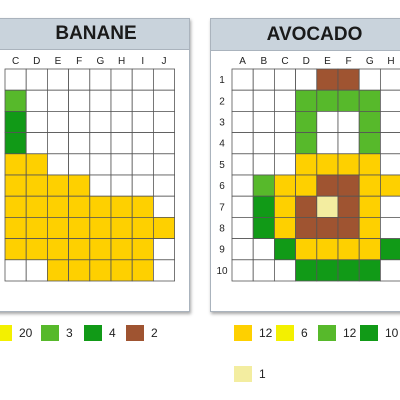 The image size is (400, 400). What do you see at coordinates (350, 333) in the screenshot?
I see `avocado-legend-count-3: 12` at bounding box center [350, 333].